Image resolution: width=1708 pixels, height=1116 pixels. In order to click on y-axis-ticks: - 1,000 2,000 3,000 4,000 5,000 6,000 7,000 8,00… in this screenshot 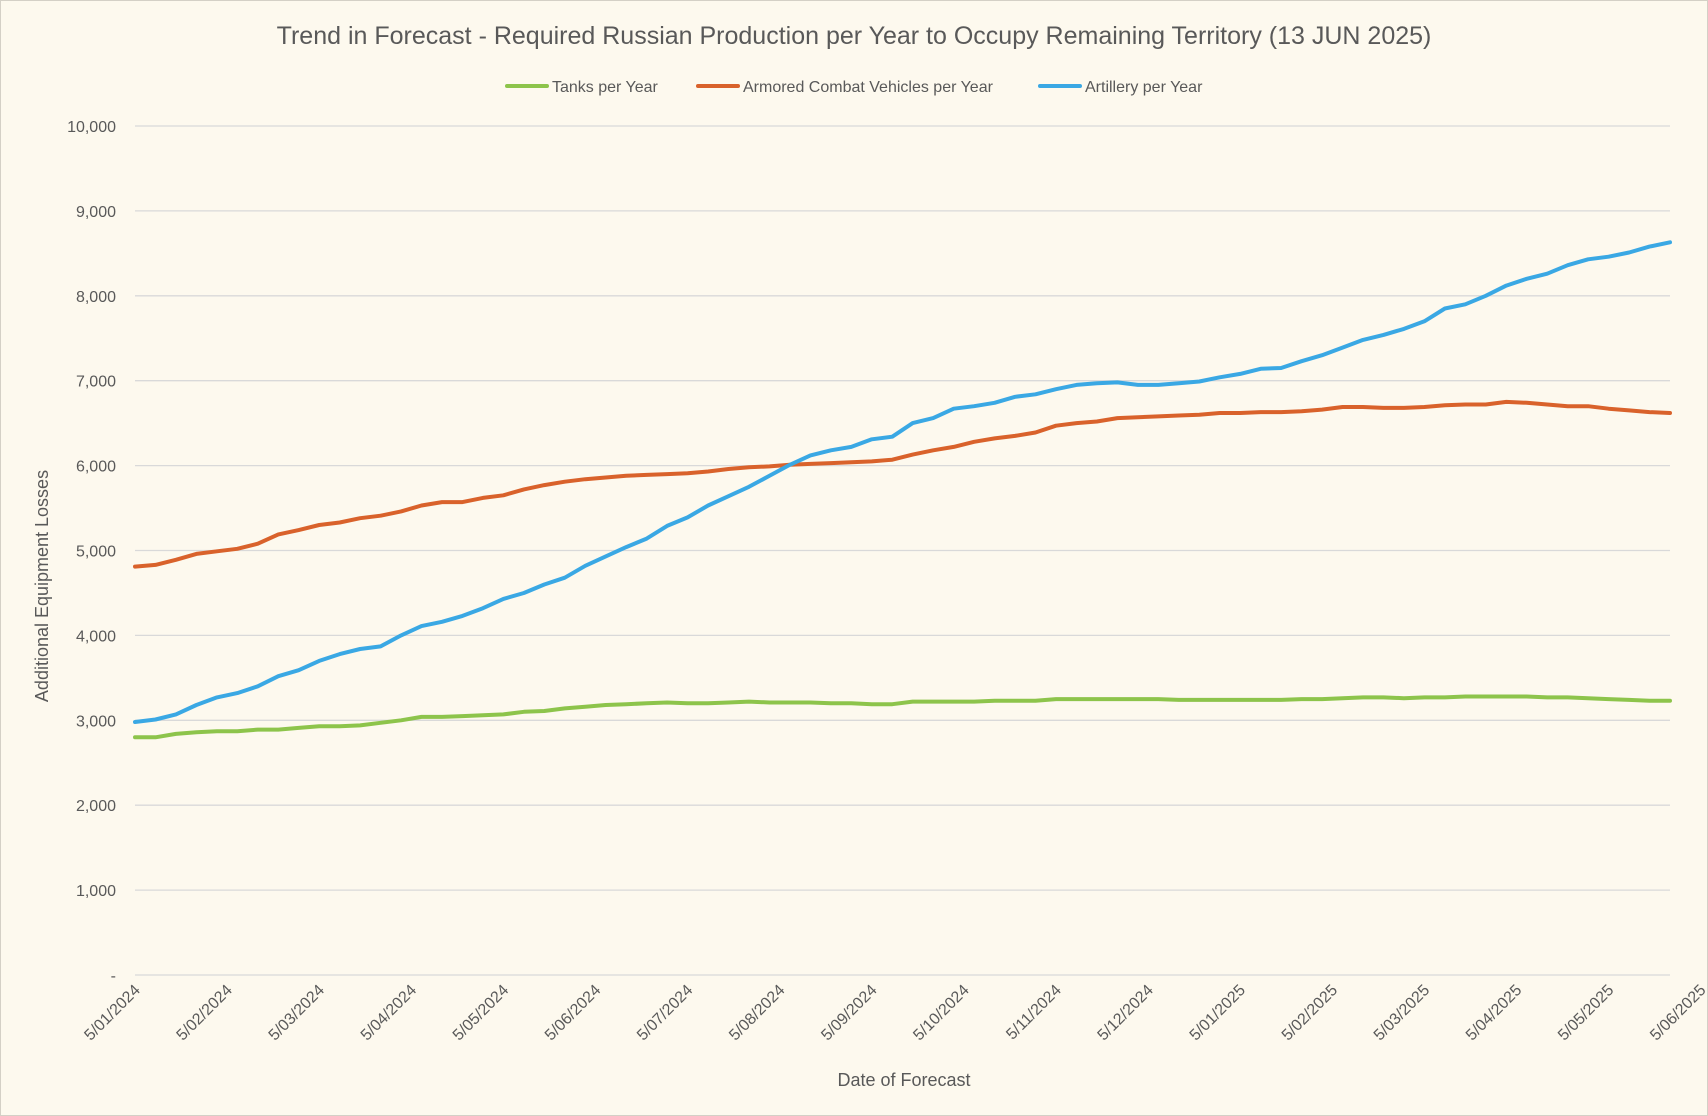, I will do `click(91, 552)`.